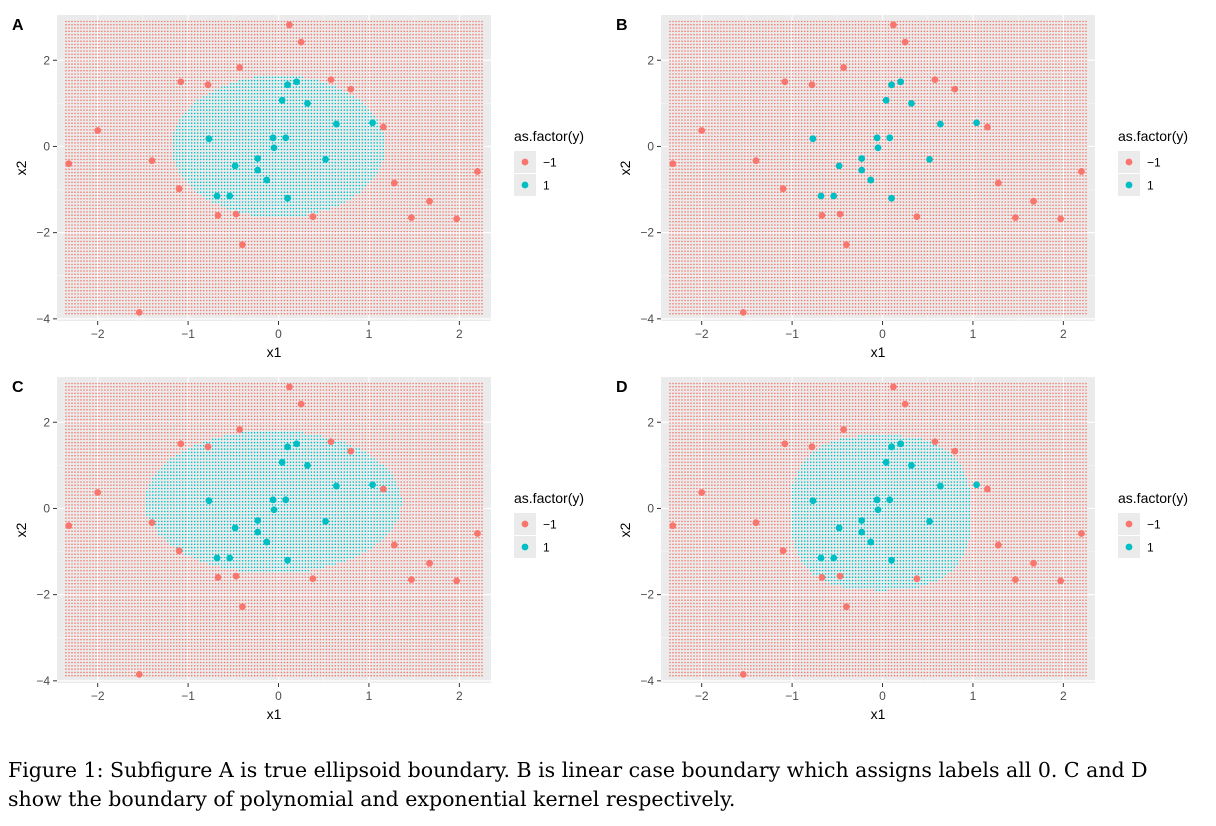 This screenshot has width=1216, height=826. I want to click on legend-marker-negative, so click(525, 524).